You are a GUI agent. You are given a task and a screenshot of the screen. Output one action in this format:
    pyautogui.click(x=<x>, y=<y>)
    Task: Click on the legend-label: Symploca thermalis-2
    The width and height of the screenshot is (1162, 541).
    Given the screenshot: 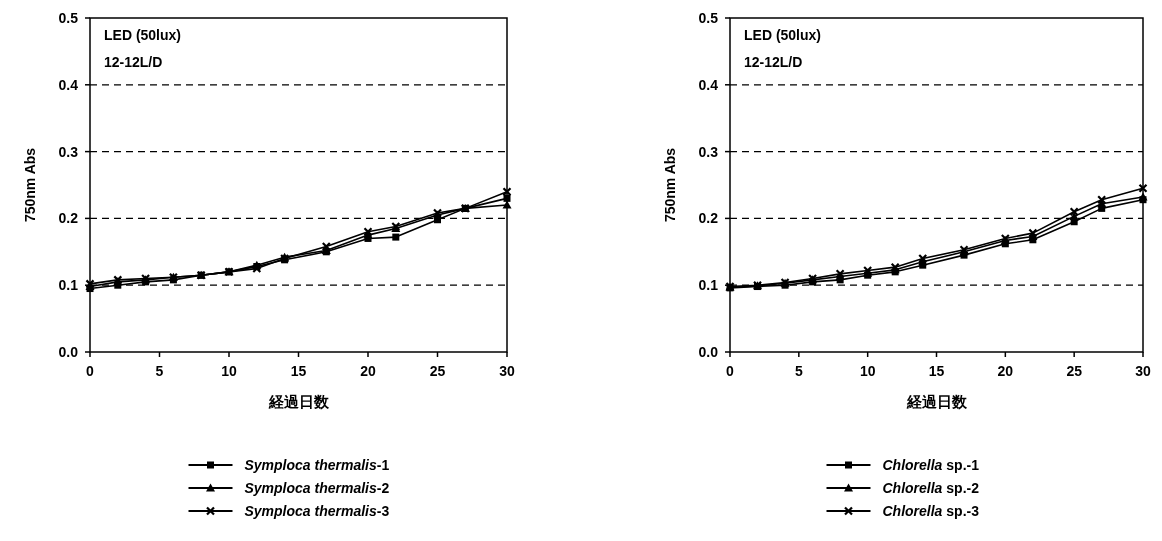 What is the action you would take?
    pyautogui.click(x=317, y=488)
    